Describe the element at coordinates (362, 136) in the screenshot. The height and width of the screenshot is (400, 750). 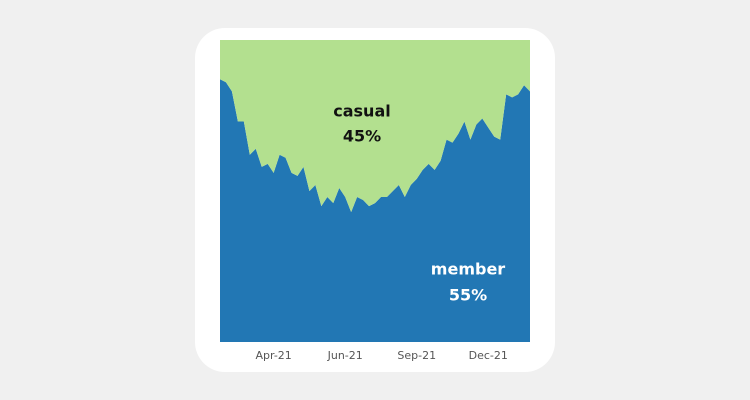
I see `share-label: 45%` at that location.